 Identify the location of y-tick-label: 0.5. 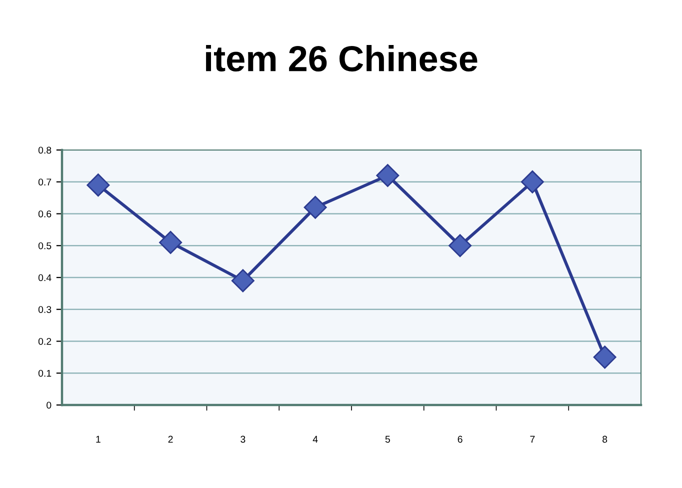
(45, 246).